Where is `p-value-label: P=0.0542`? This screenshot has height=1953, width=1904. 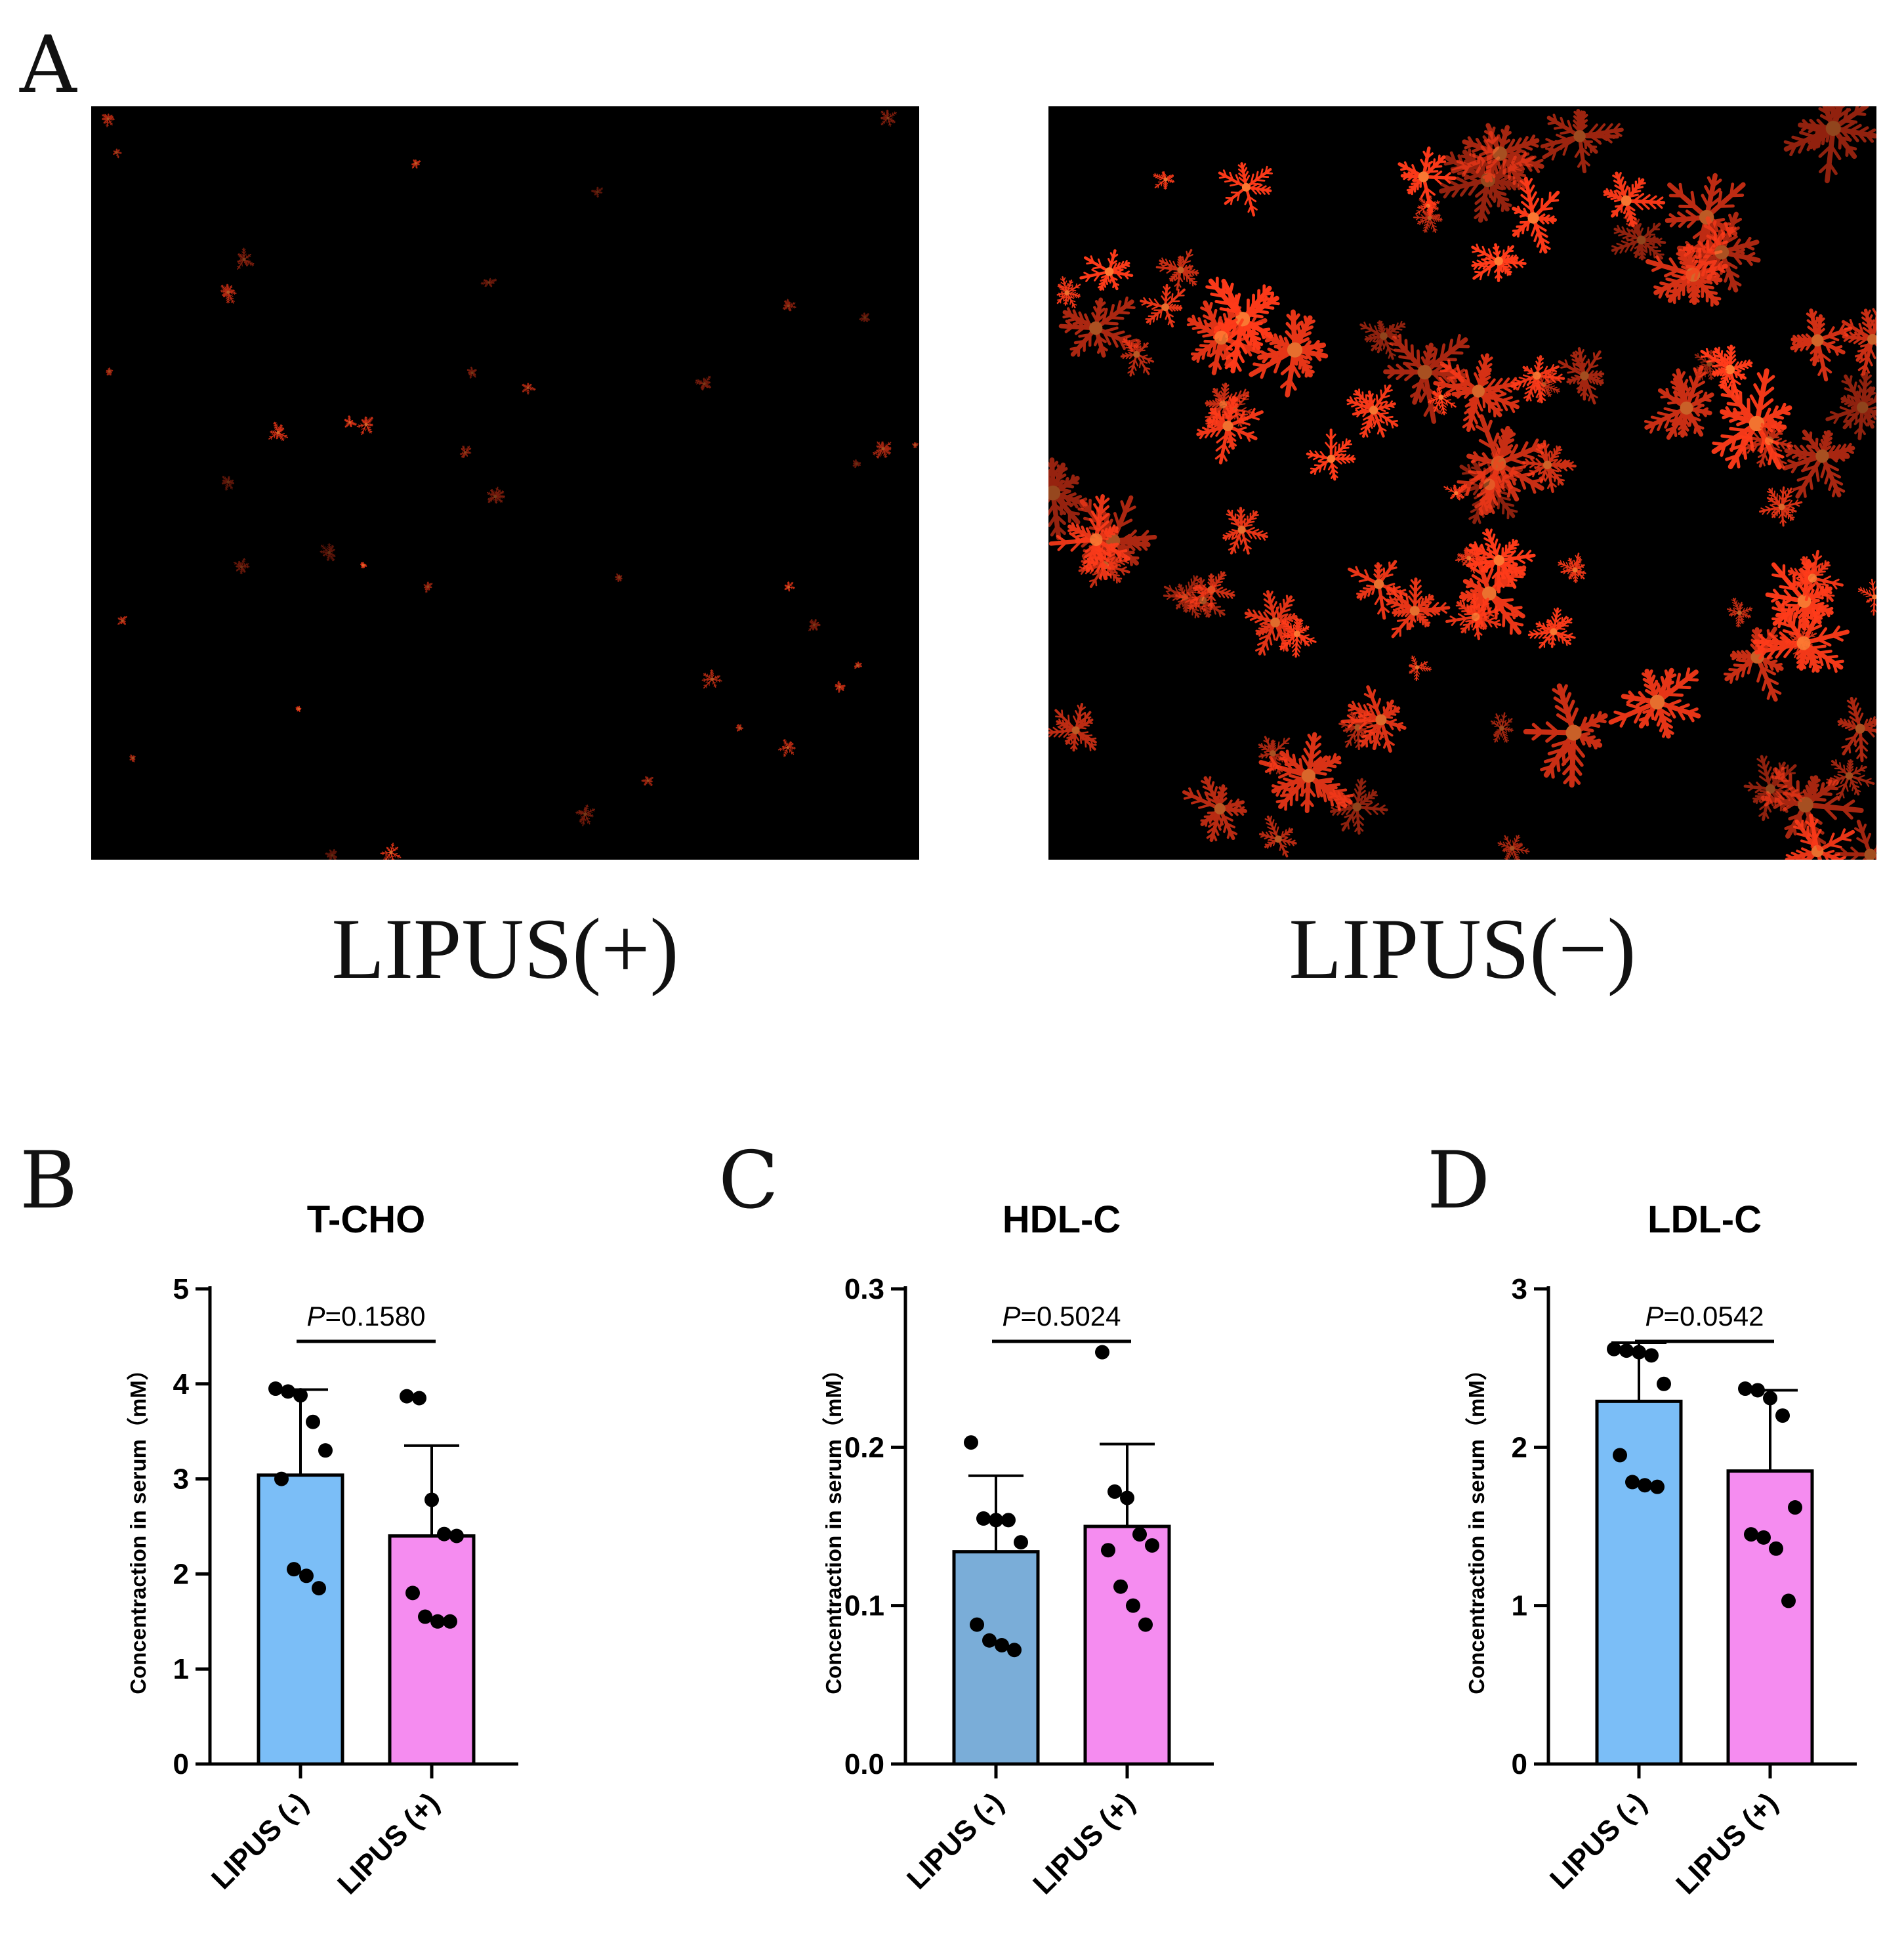 p-value-label: P=0.0542 is located at coordinates (1704, 1316).